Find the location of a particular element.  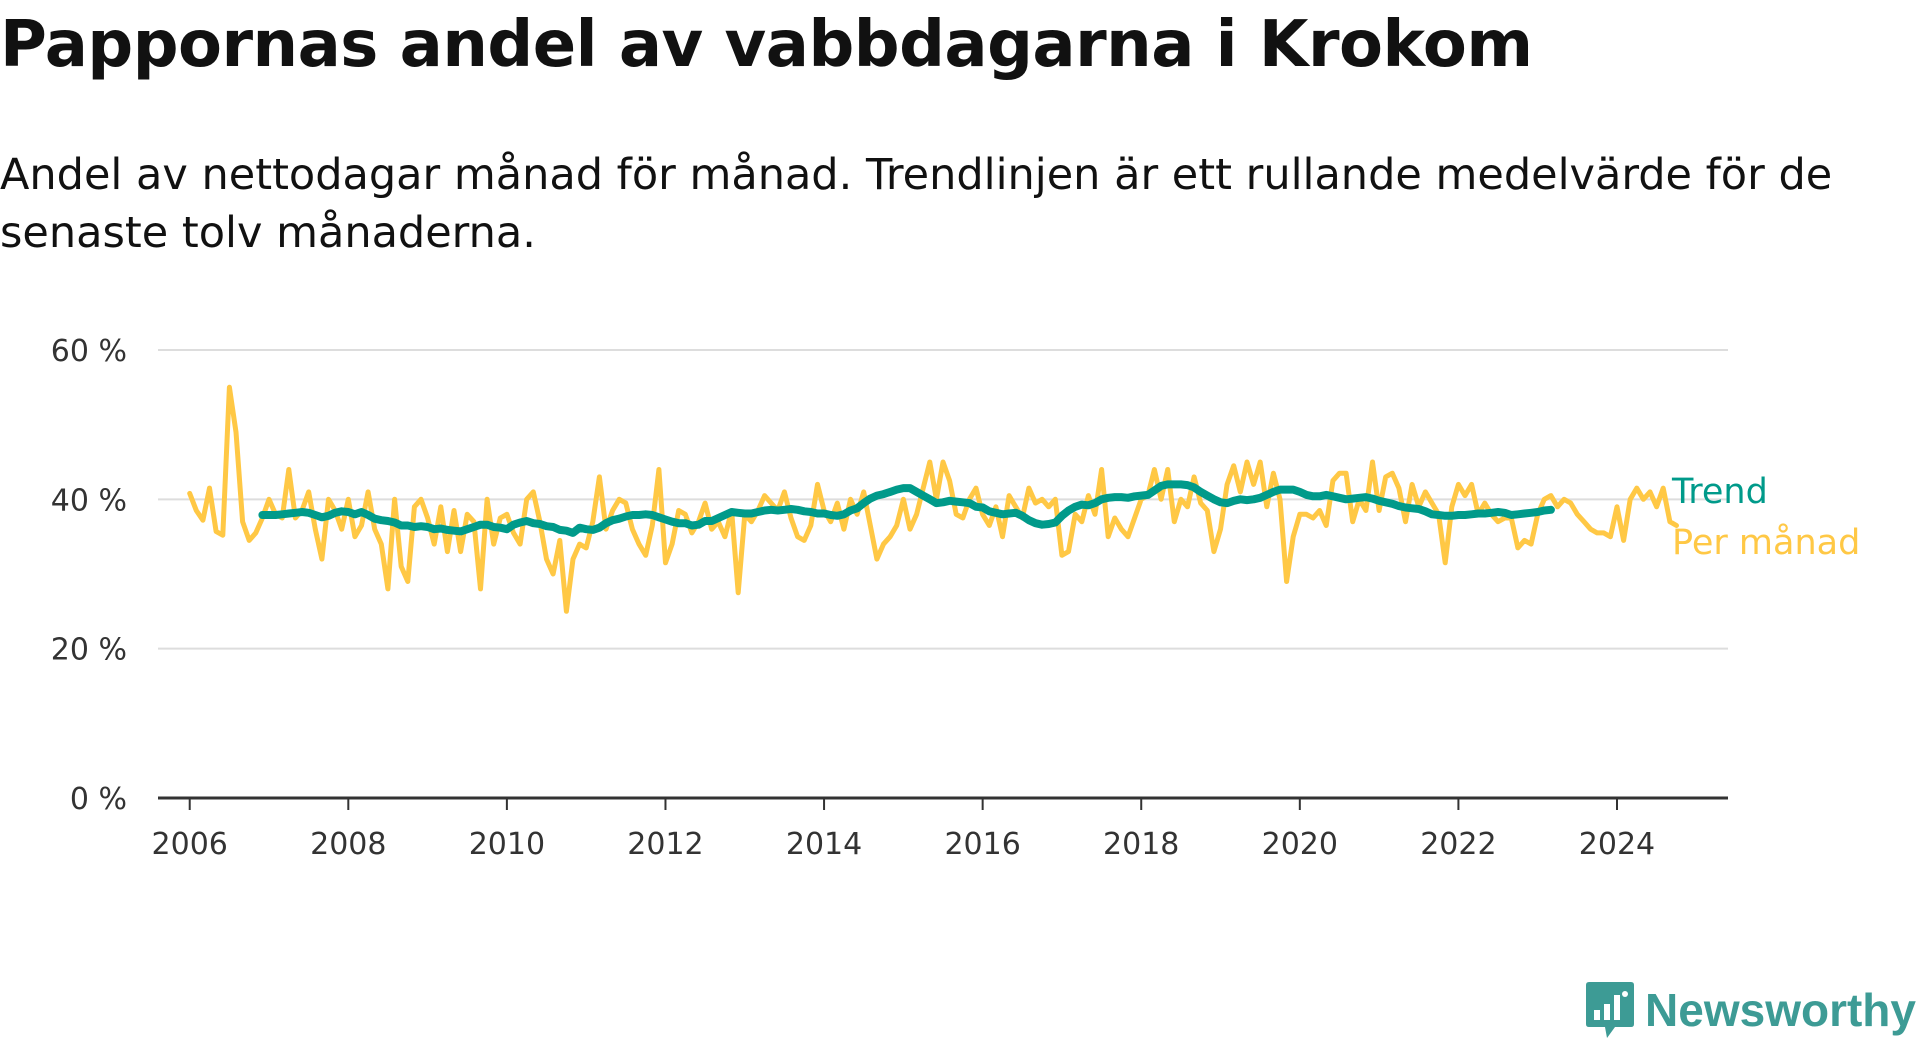

x-tick-label: 2022 is located at coordinates (1458, 844).